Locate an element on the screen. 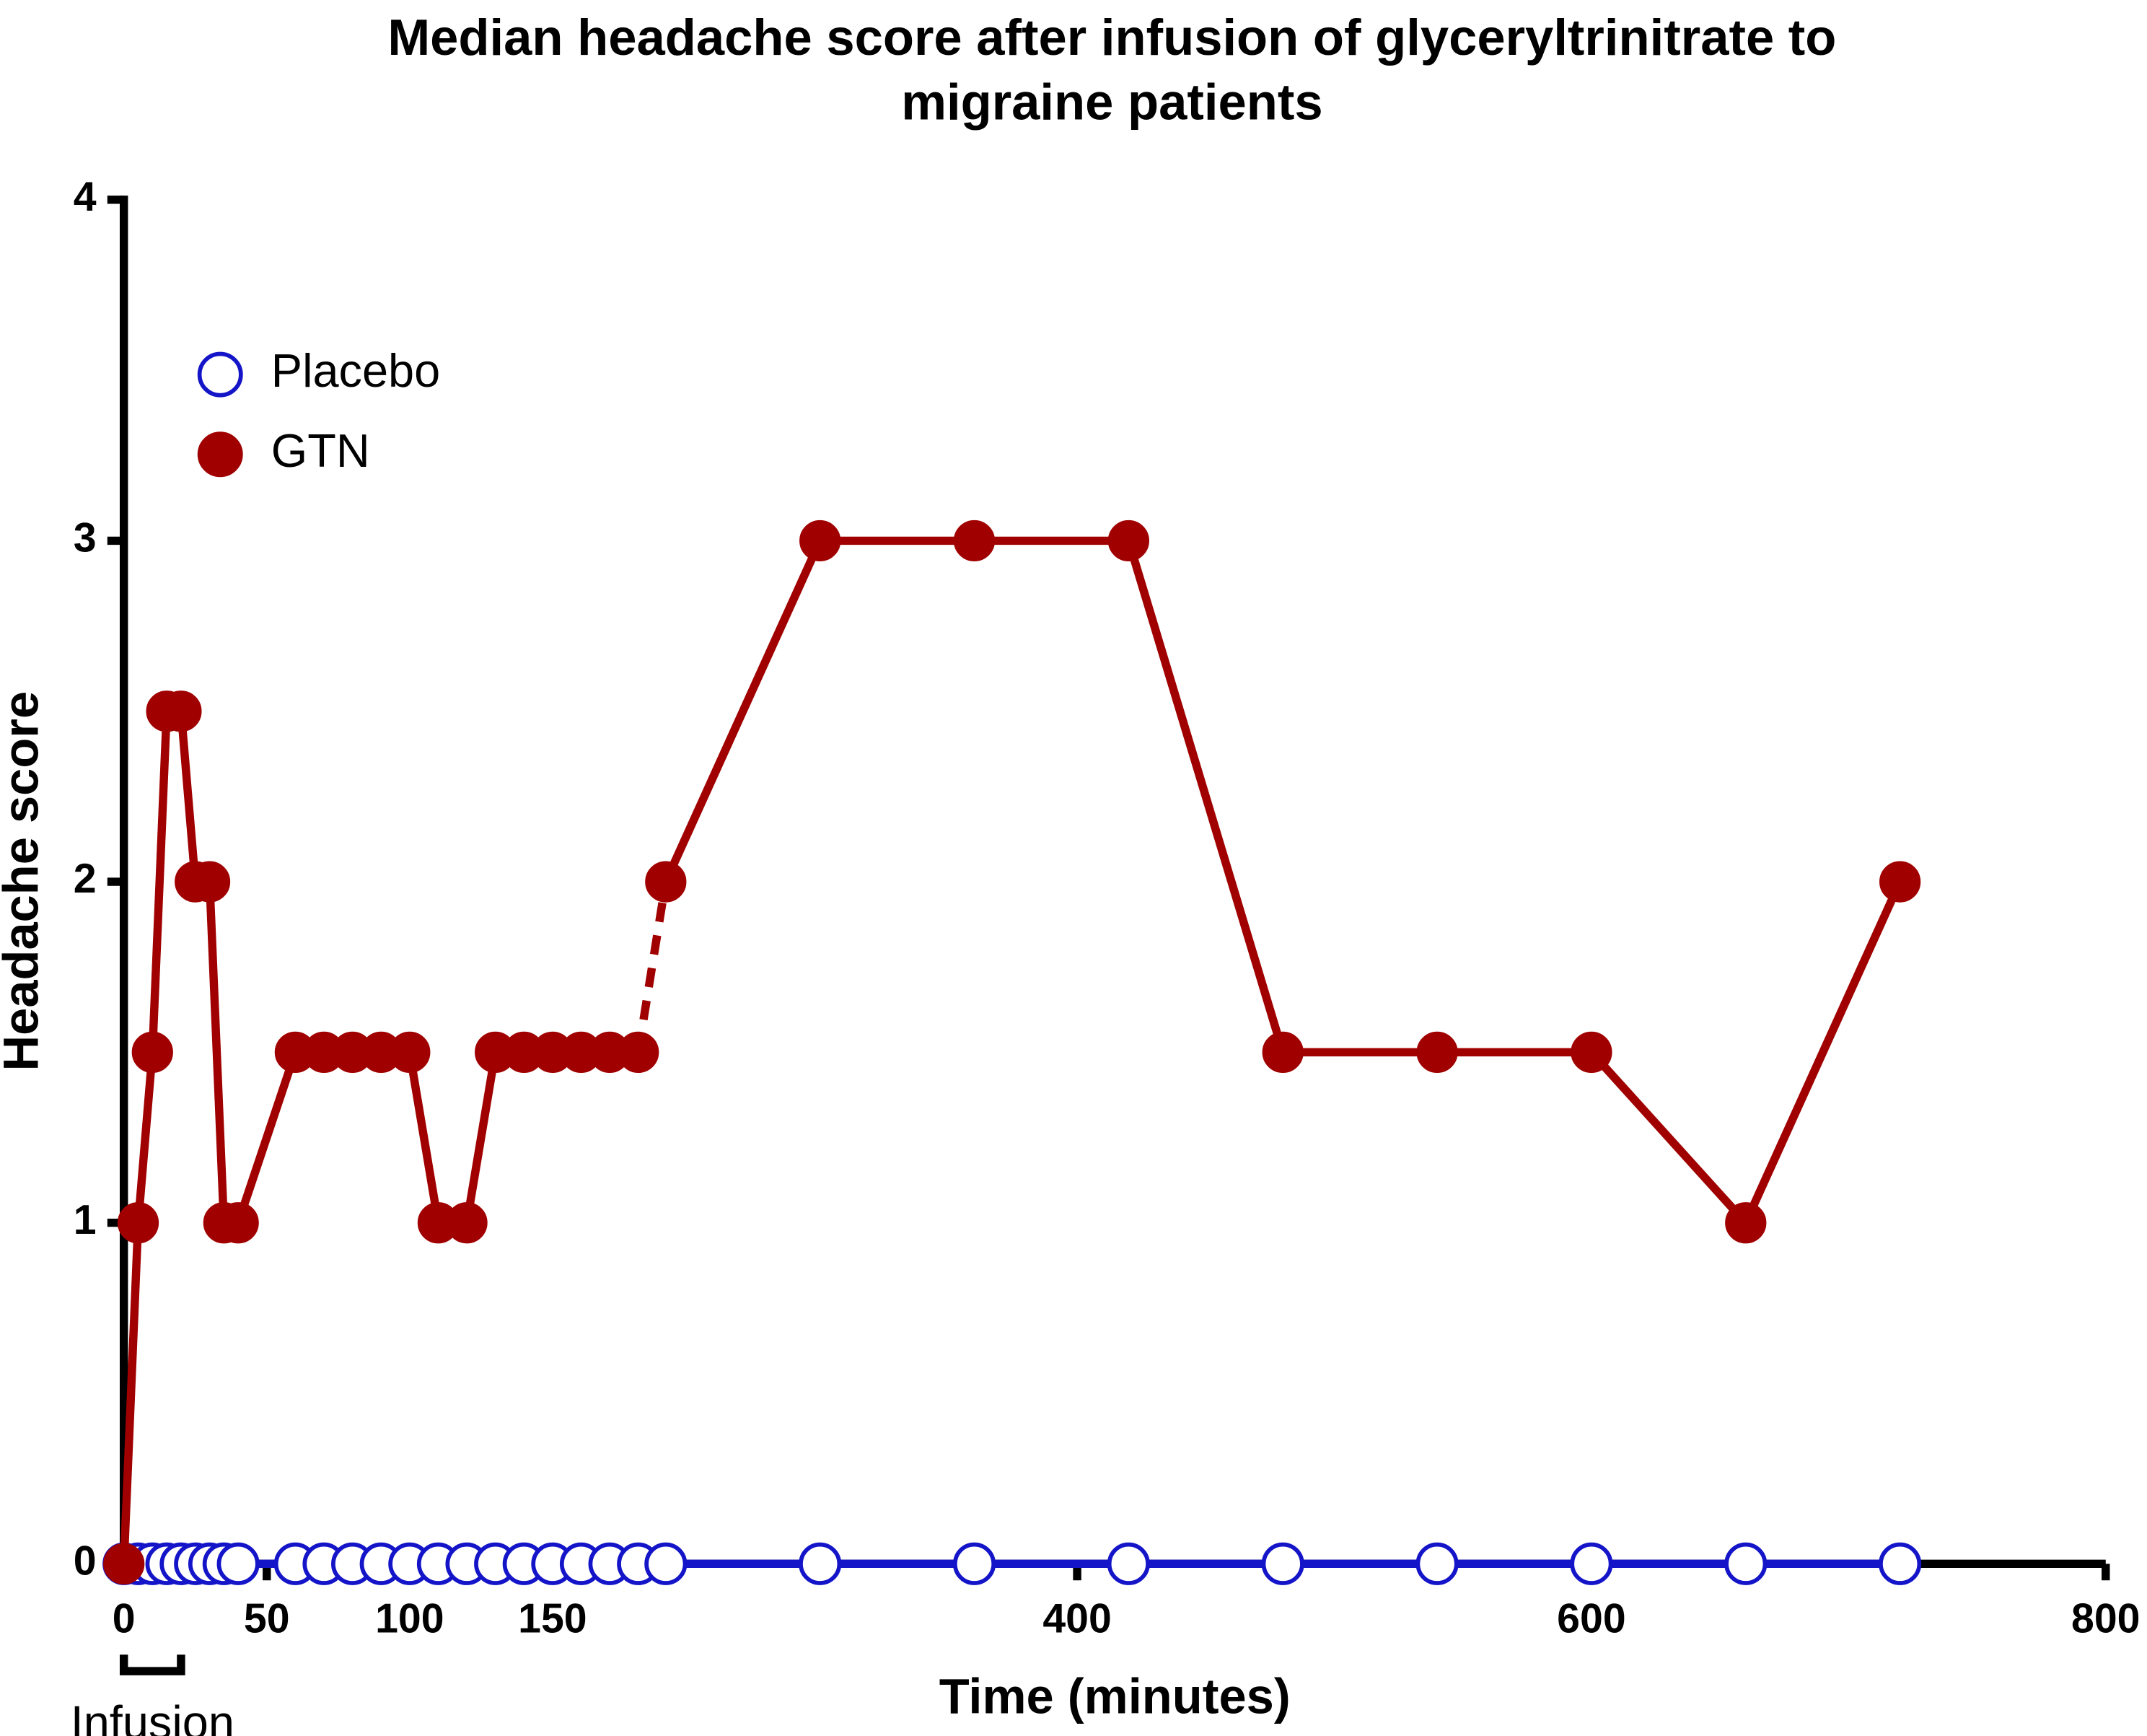 This screenshot has height=1736, width=2147. y-tick-label: 2 is located at coordinates (85, 879).